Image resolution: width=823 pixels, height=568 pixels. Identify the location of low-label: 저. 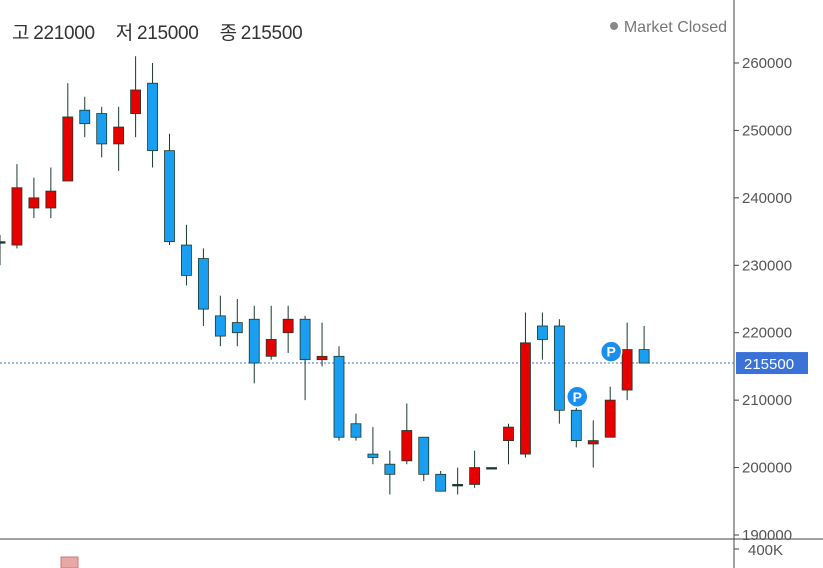
(124, 33).